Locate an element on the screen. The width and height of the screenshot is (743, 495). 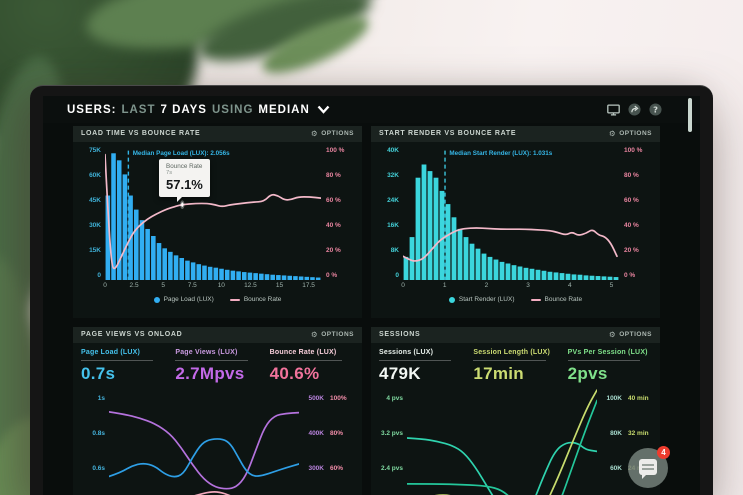
using-label: USING is located at coordinates (232, 109).